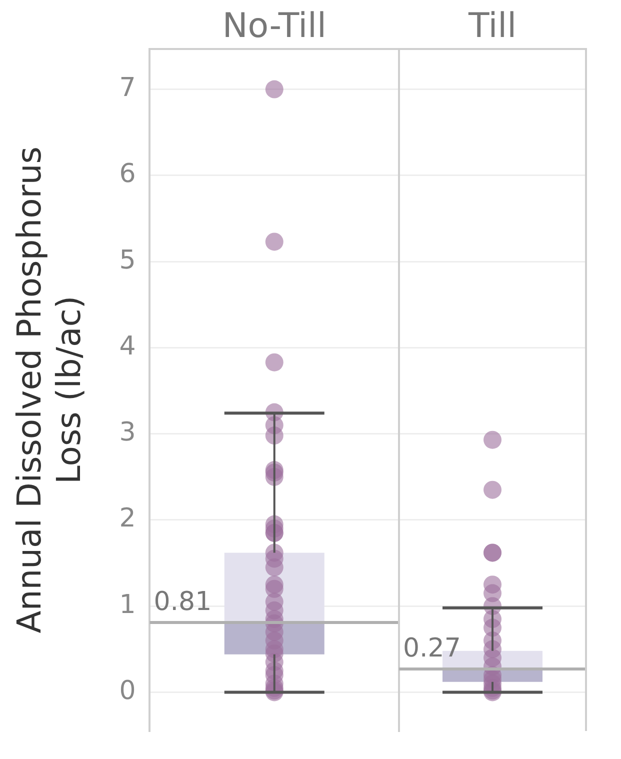 The height and width of the screenshot is (759, 621). Describe the element at coordinates (127, 519) in the screenshot. I see `y-tick-label: 2` at that location.